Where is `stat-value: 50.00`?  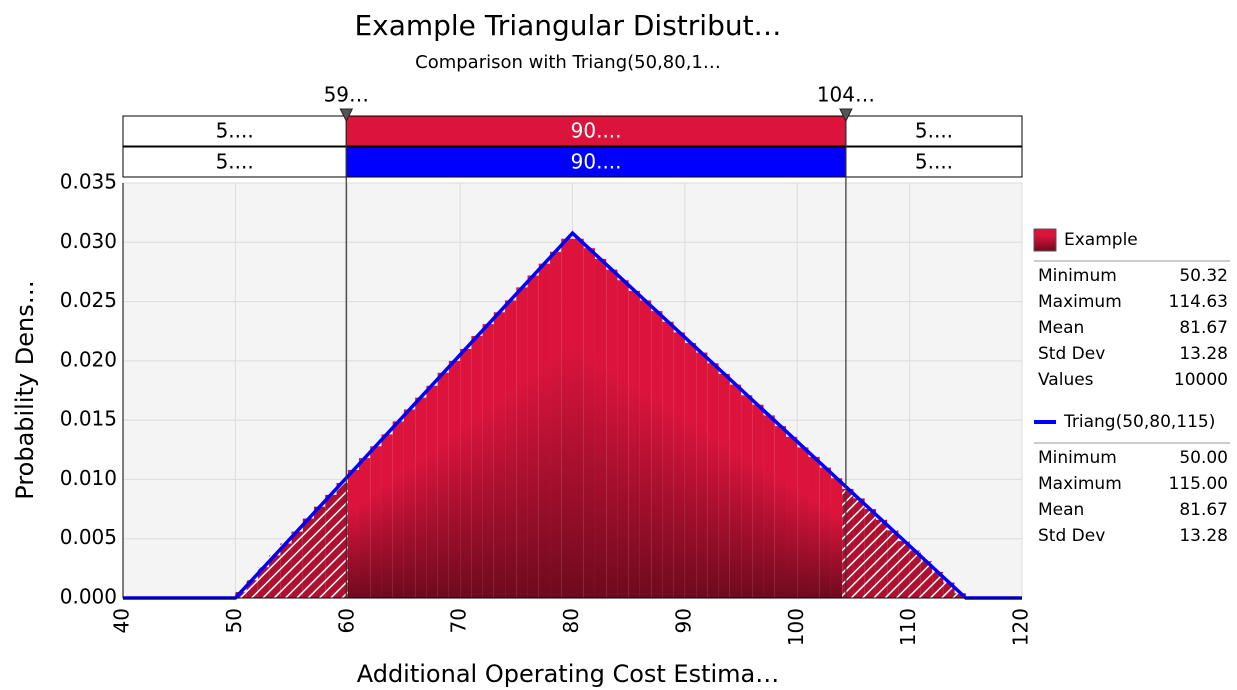 stat-value: 50.00 is located at coordinates (1203, 458).